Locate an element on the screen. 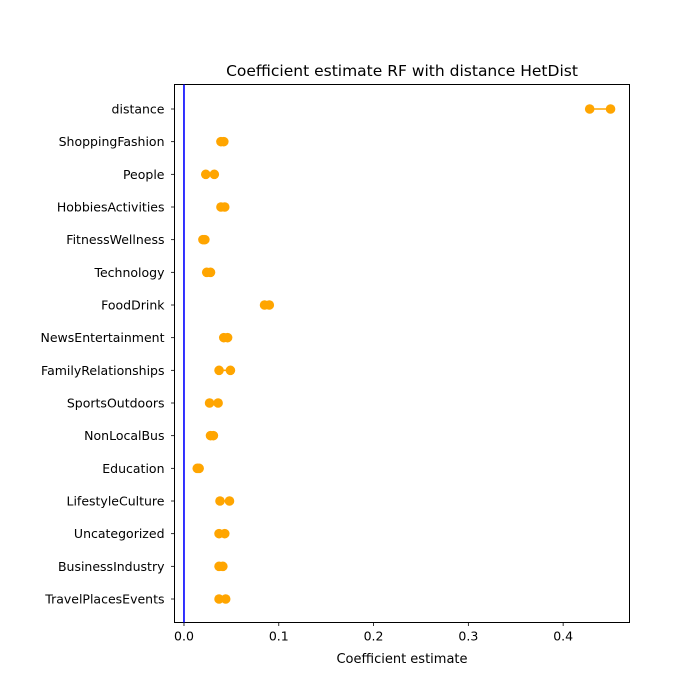 This screenshot has height=700, width=700. x-axis: 0.0 0.1 0.2 0.3 0.4 is located at coordinates (373, 633).